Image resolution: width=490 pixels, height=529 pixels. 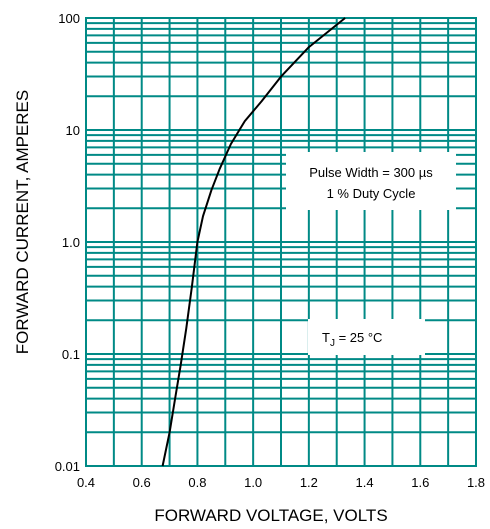 I want to click on x-tick-label: 1.0, so click(x=253, y=482).